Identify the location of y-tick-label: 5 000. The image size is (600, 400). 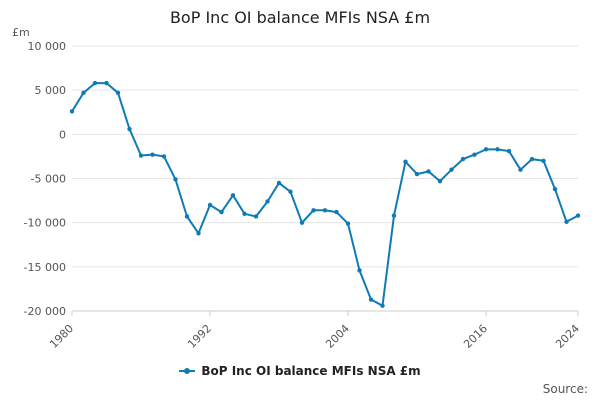
(51, 90).